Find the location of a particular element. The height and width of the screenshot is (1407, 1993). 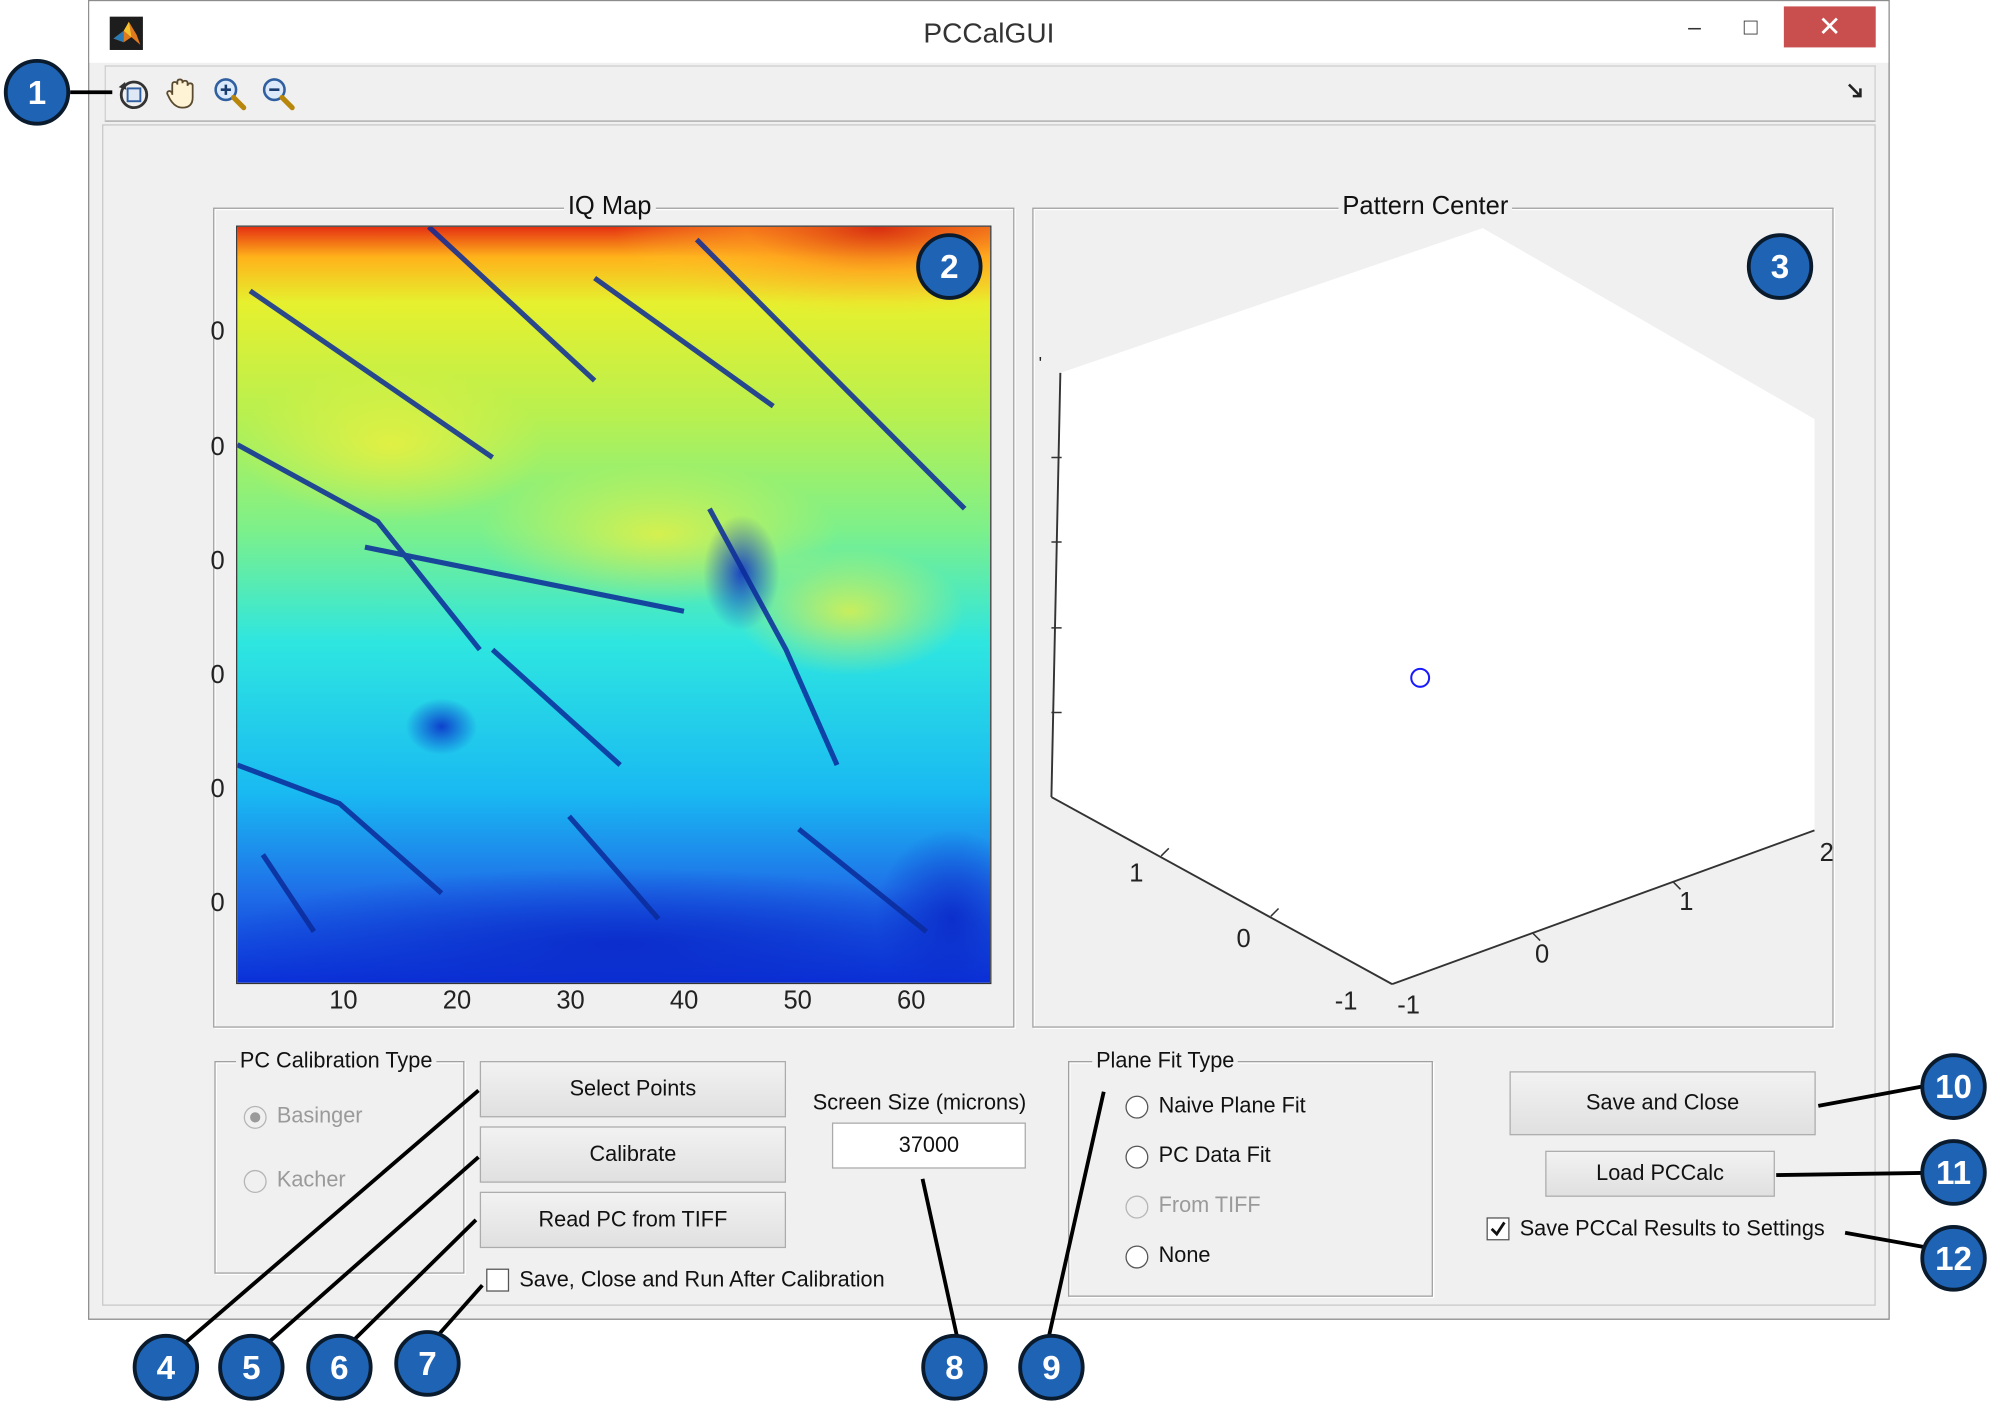

zoom-in-icon is located at coordinates (230, 93).